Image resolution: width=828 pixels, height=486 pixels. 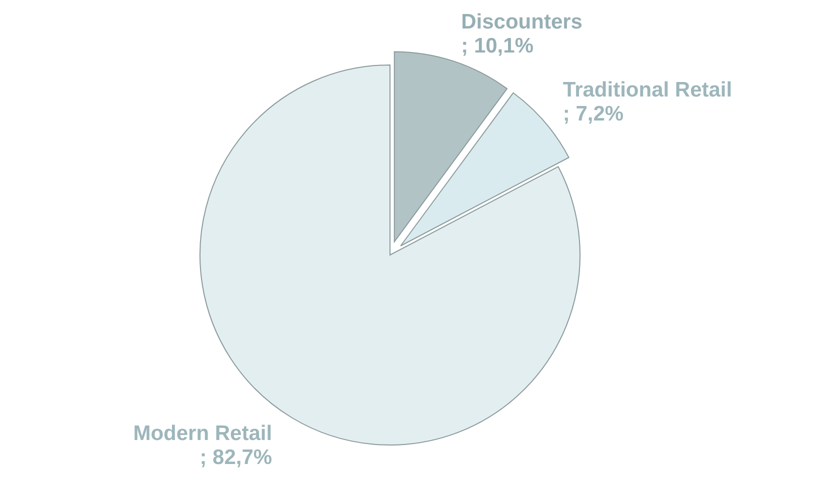 I want to click on slice-label: Discounters, so click(x=522, y=22).